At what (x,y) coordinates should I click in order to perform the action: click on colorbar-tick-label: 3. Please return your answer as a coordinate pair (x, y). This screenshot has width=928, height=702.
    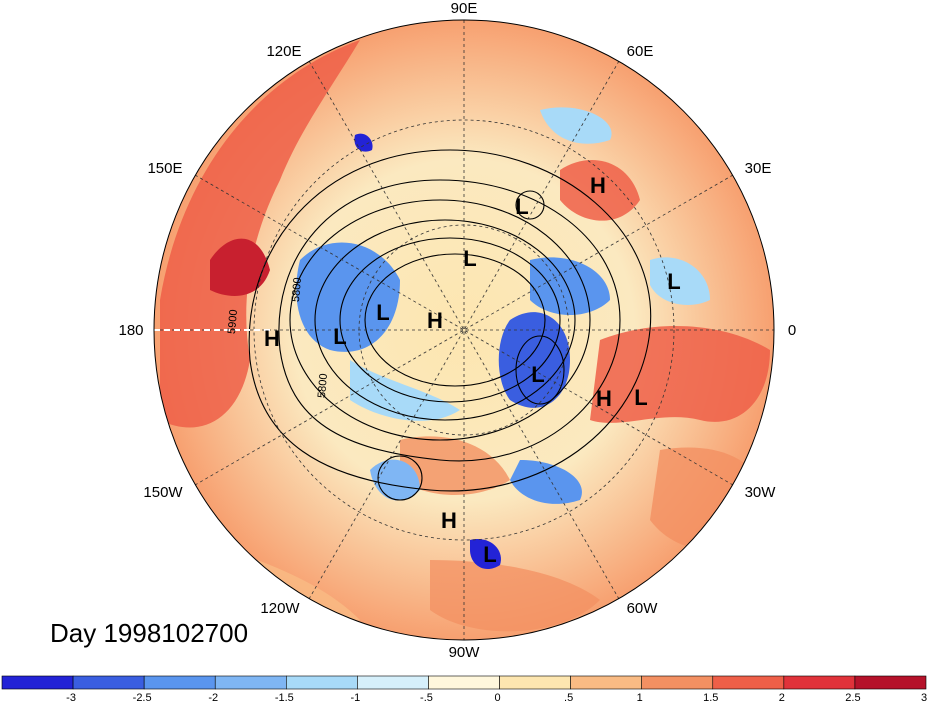
    Looking at the image, I should click on (924, 697).